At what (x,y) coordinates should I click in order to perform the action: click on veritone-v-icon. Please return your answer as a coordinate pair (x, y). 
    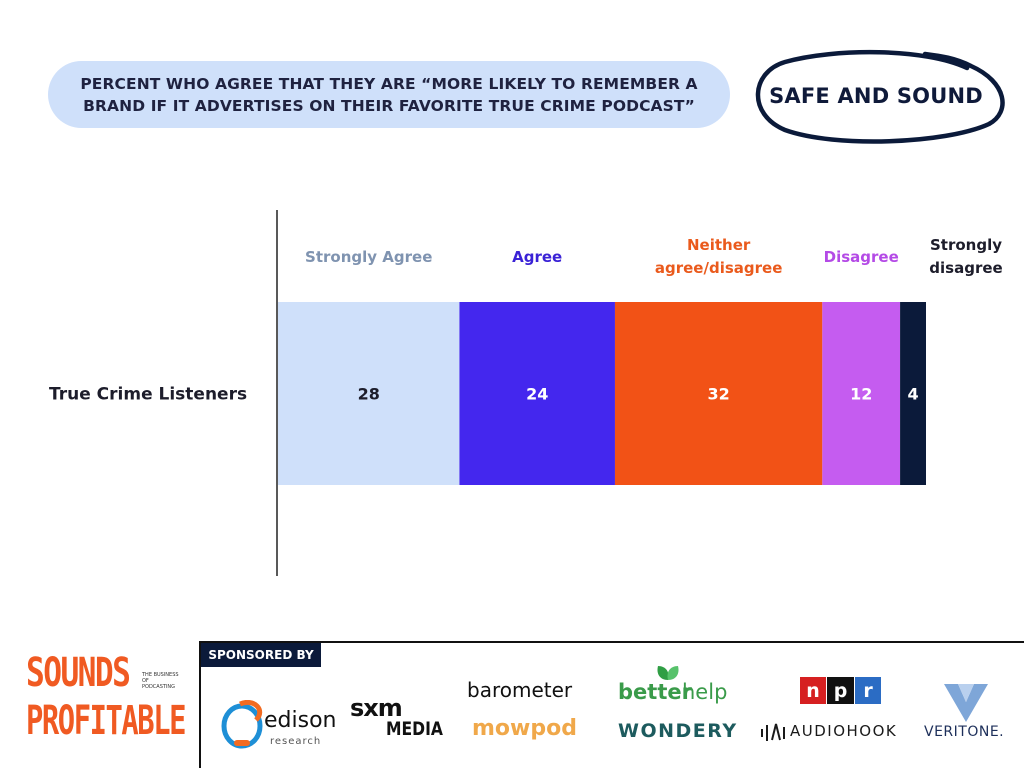
    Looking at the image, I should click on (966, 703).